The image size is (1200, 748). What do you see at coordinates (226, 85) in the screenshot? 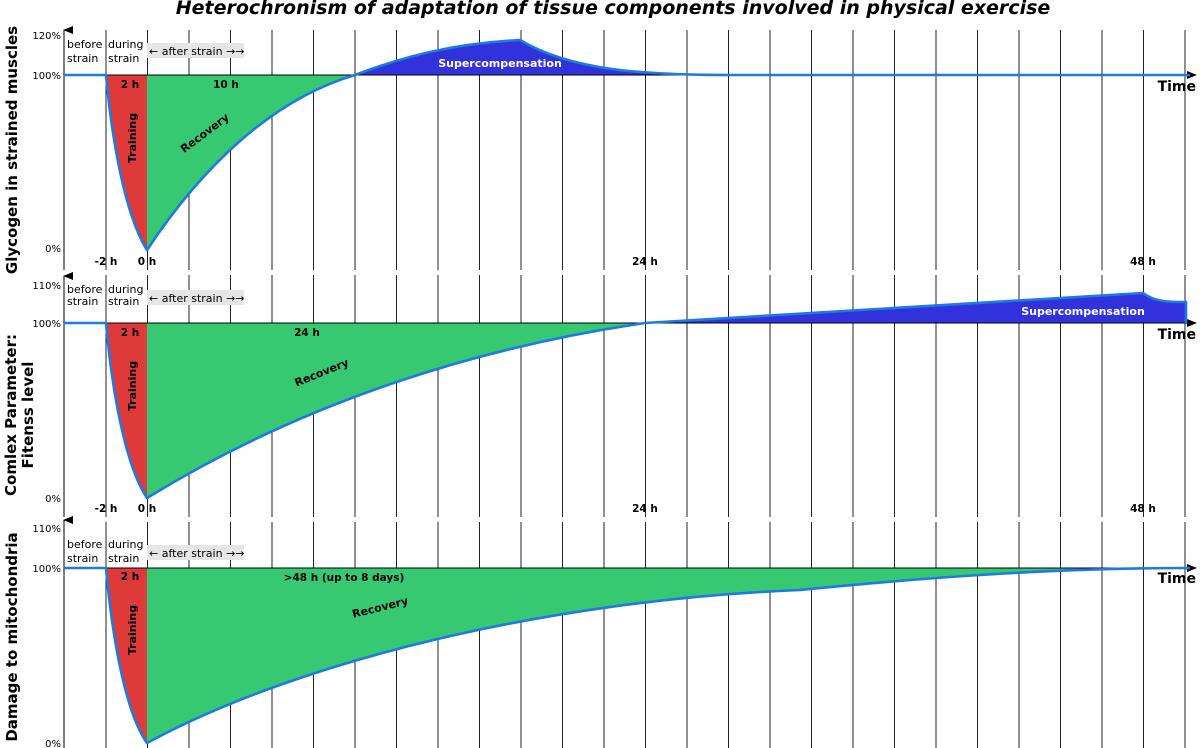
I see `recovery-duration: 10 h` at bounding box center [226, 85].